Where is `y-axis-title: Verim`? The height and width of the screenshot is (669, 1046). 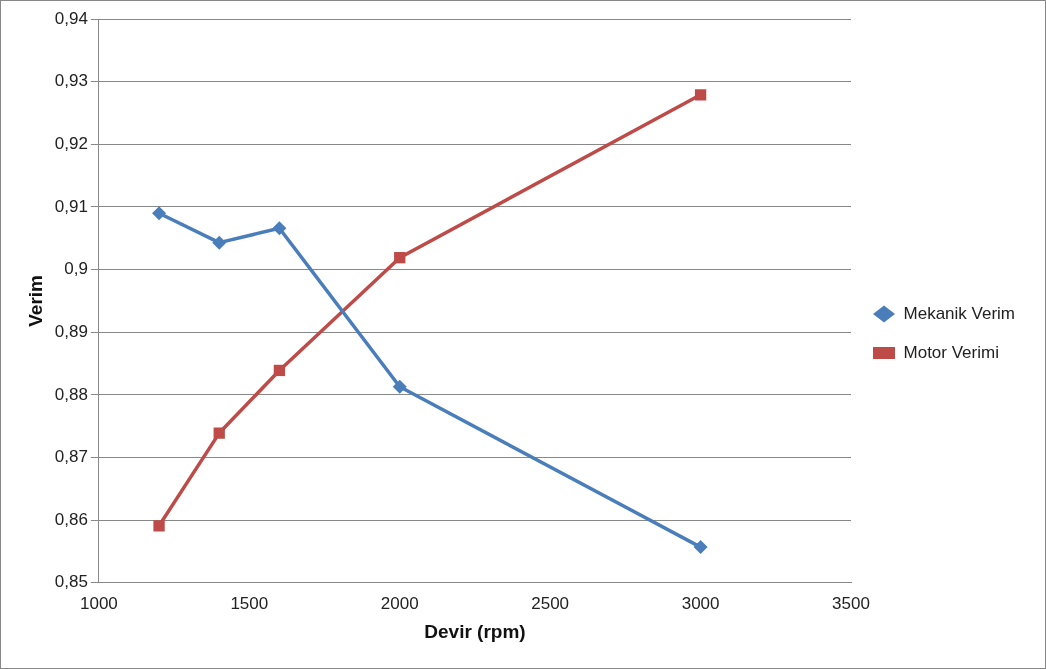
y-axis-title: Verim is located at coordinates (35, 301).